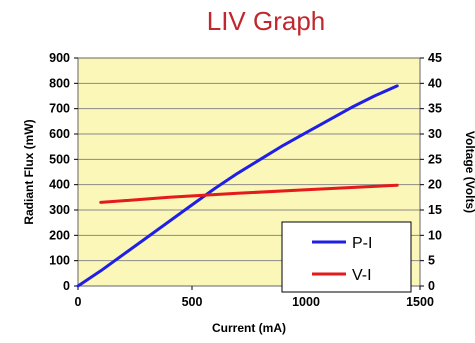 This screenshot has width=475, height=343. Describe the element at coordinates (431, 172) in the screenshot. I see `right-axis-ticks: 0 5 10 15 20 25 30 35 40 45` at that location.